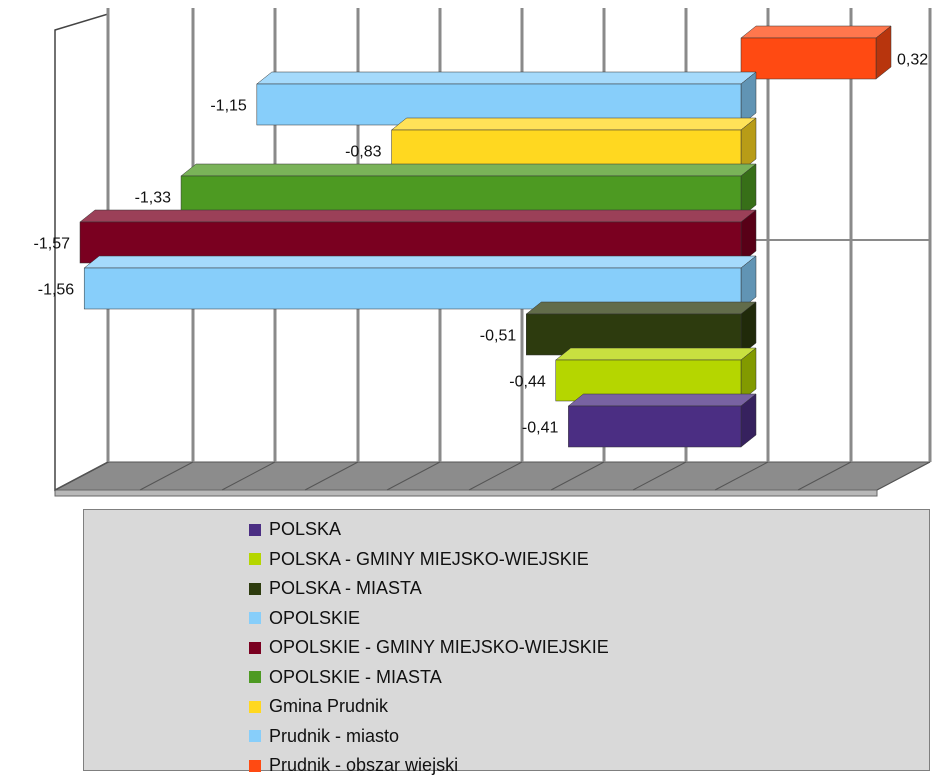 The image size is (939, 781). Describe the element at coordinates (305, 529) in the screenshot. I see `legend-label: POLSKA` at that location.